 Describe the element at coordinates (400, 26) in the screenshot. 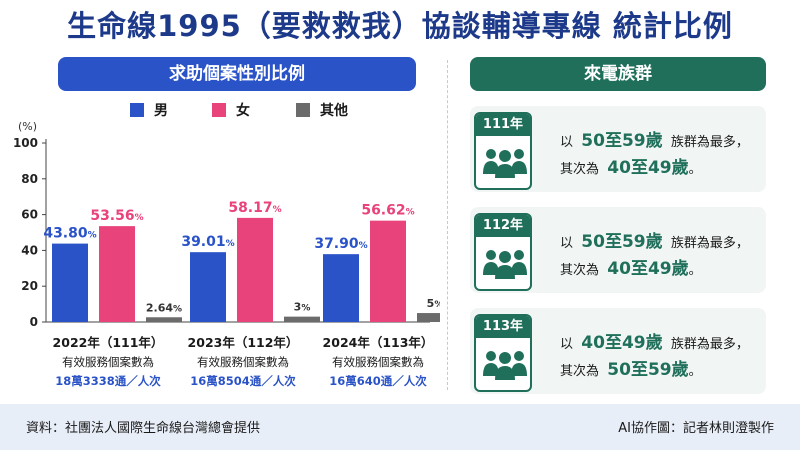

I see `page-title: 生命線1995（要救救我）協談輔導專線 統計比例` at that location.